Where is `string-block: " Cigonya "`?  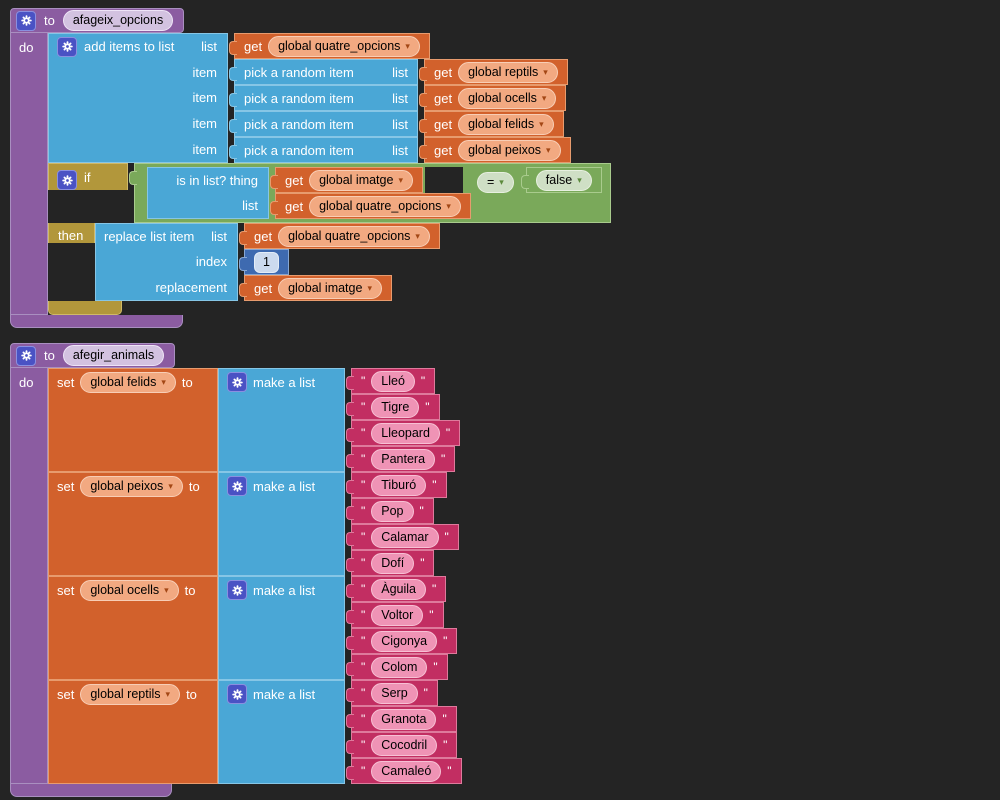
string-block: " Cigonya " is located at coordinates (401, 641).